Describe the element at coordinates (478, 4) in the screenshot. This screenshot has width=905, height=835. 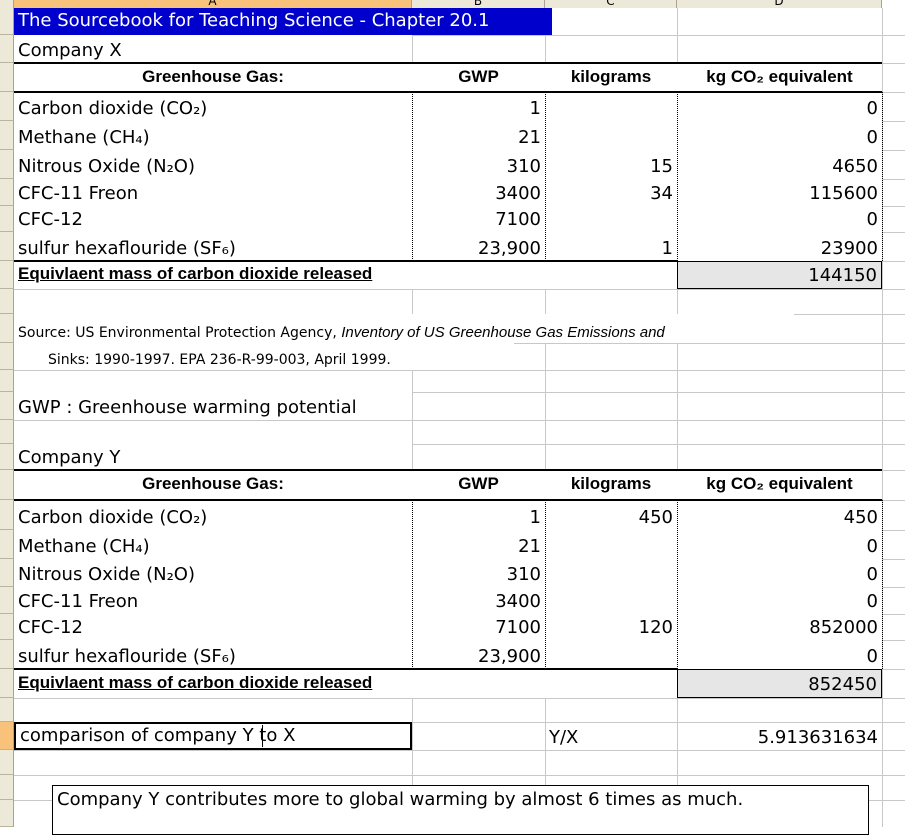
I see `column-header-b: B` at that location.